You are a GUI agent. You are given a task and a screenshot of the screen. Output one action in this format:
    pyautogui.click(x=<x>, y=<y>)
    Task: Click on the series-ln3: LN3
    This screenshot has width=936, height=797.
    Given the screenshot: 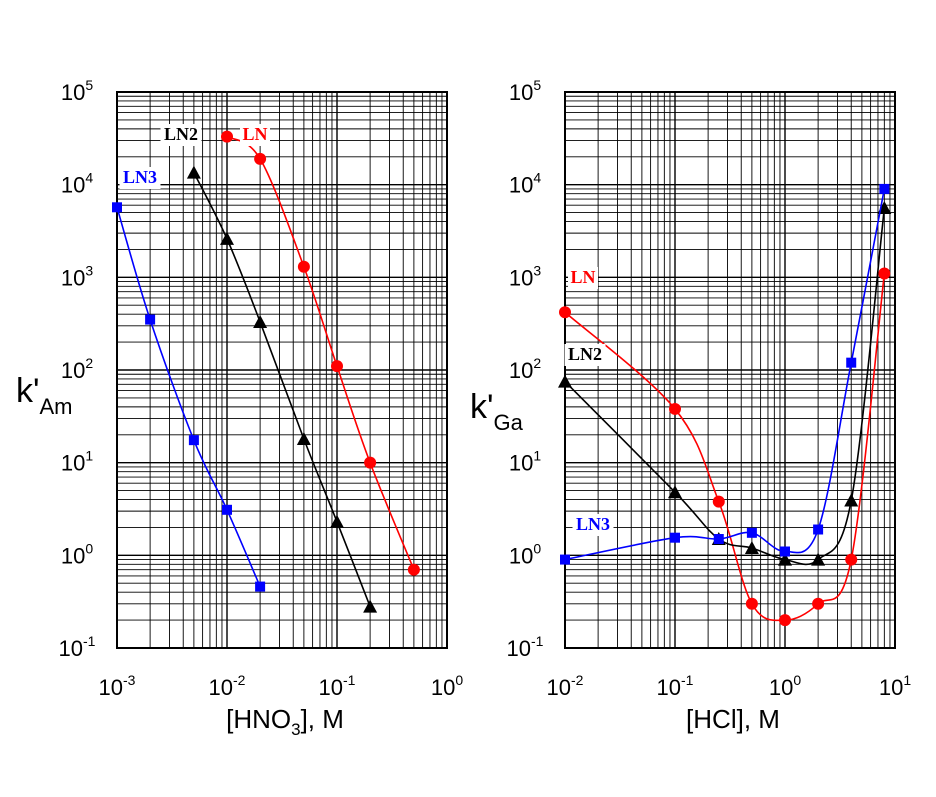 What is the action you would take?
    pyautogui.click(x=189, y=379)
    